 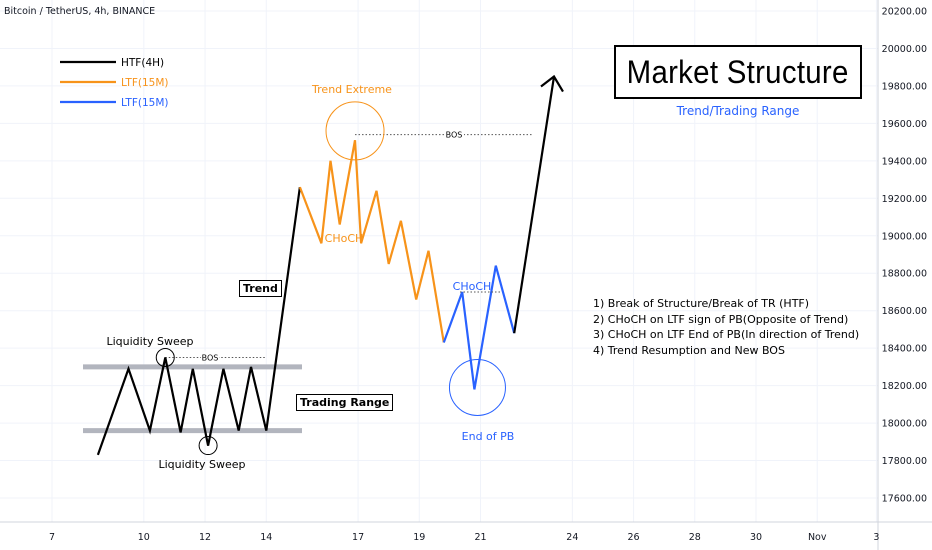 I want to click on bos-big-label-bg, so click(x=454, y=133).